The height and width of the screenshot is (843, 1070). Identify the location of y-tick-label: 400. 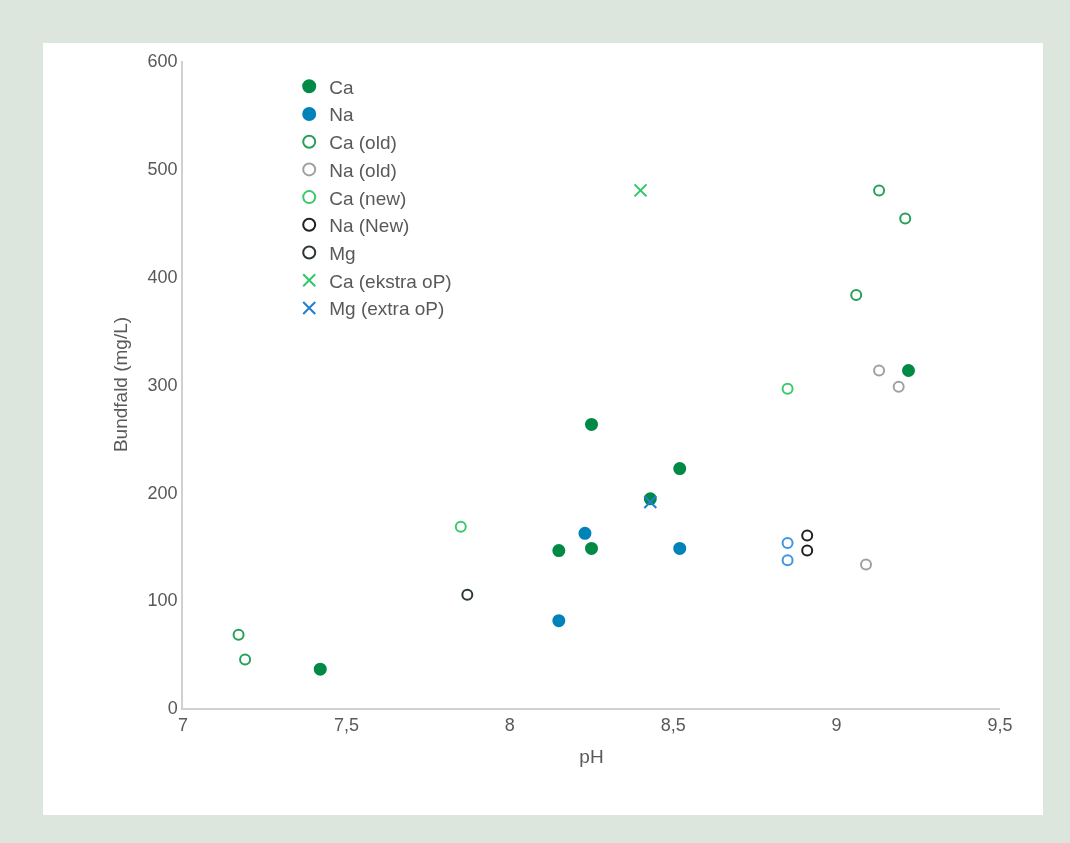
(162, 276).